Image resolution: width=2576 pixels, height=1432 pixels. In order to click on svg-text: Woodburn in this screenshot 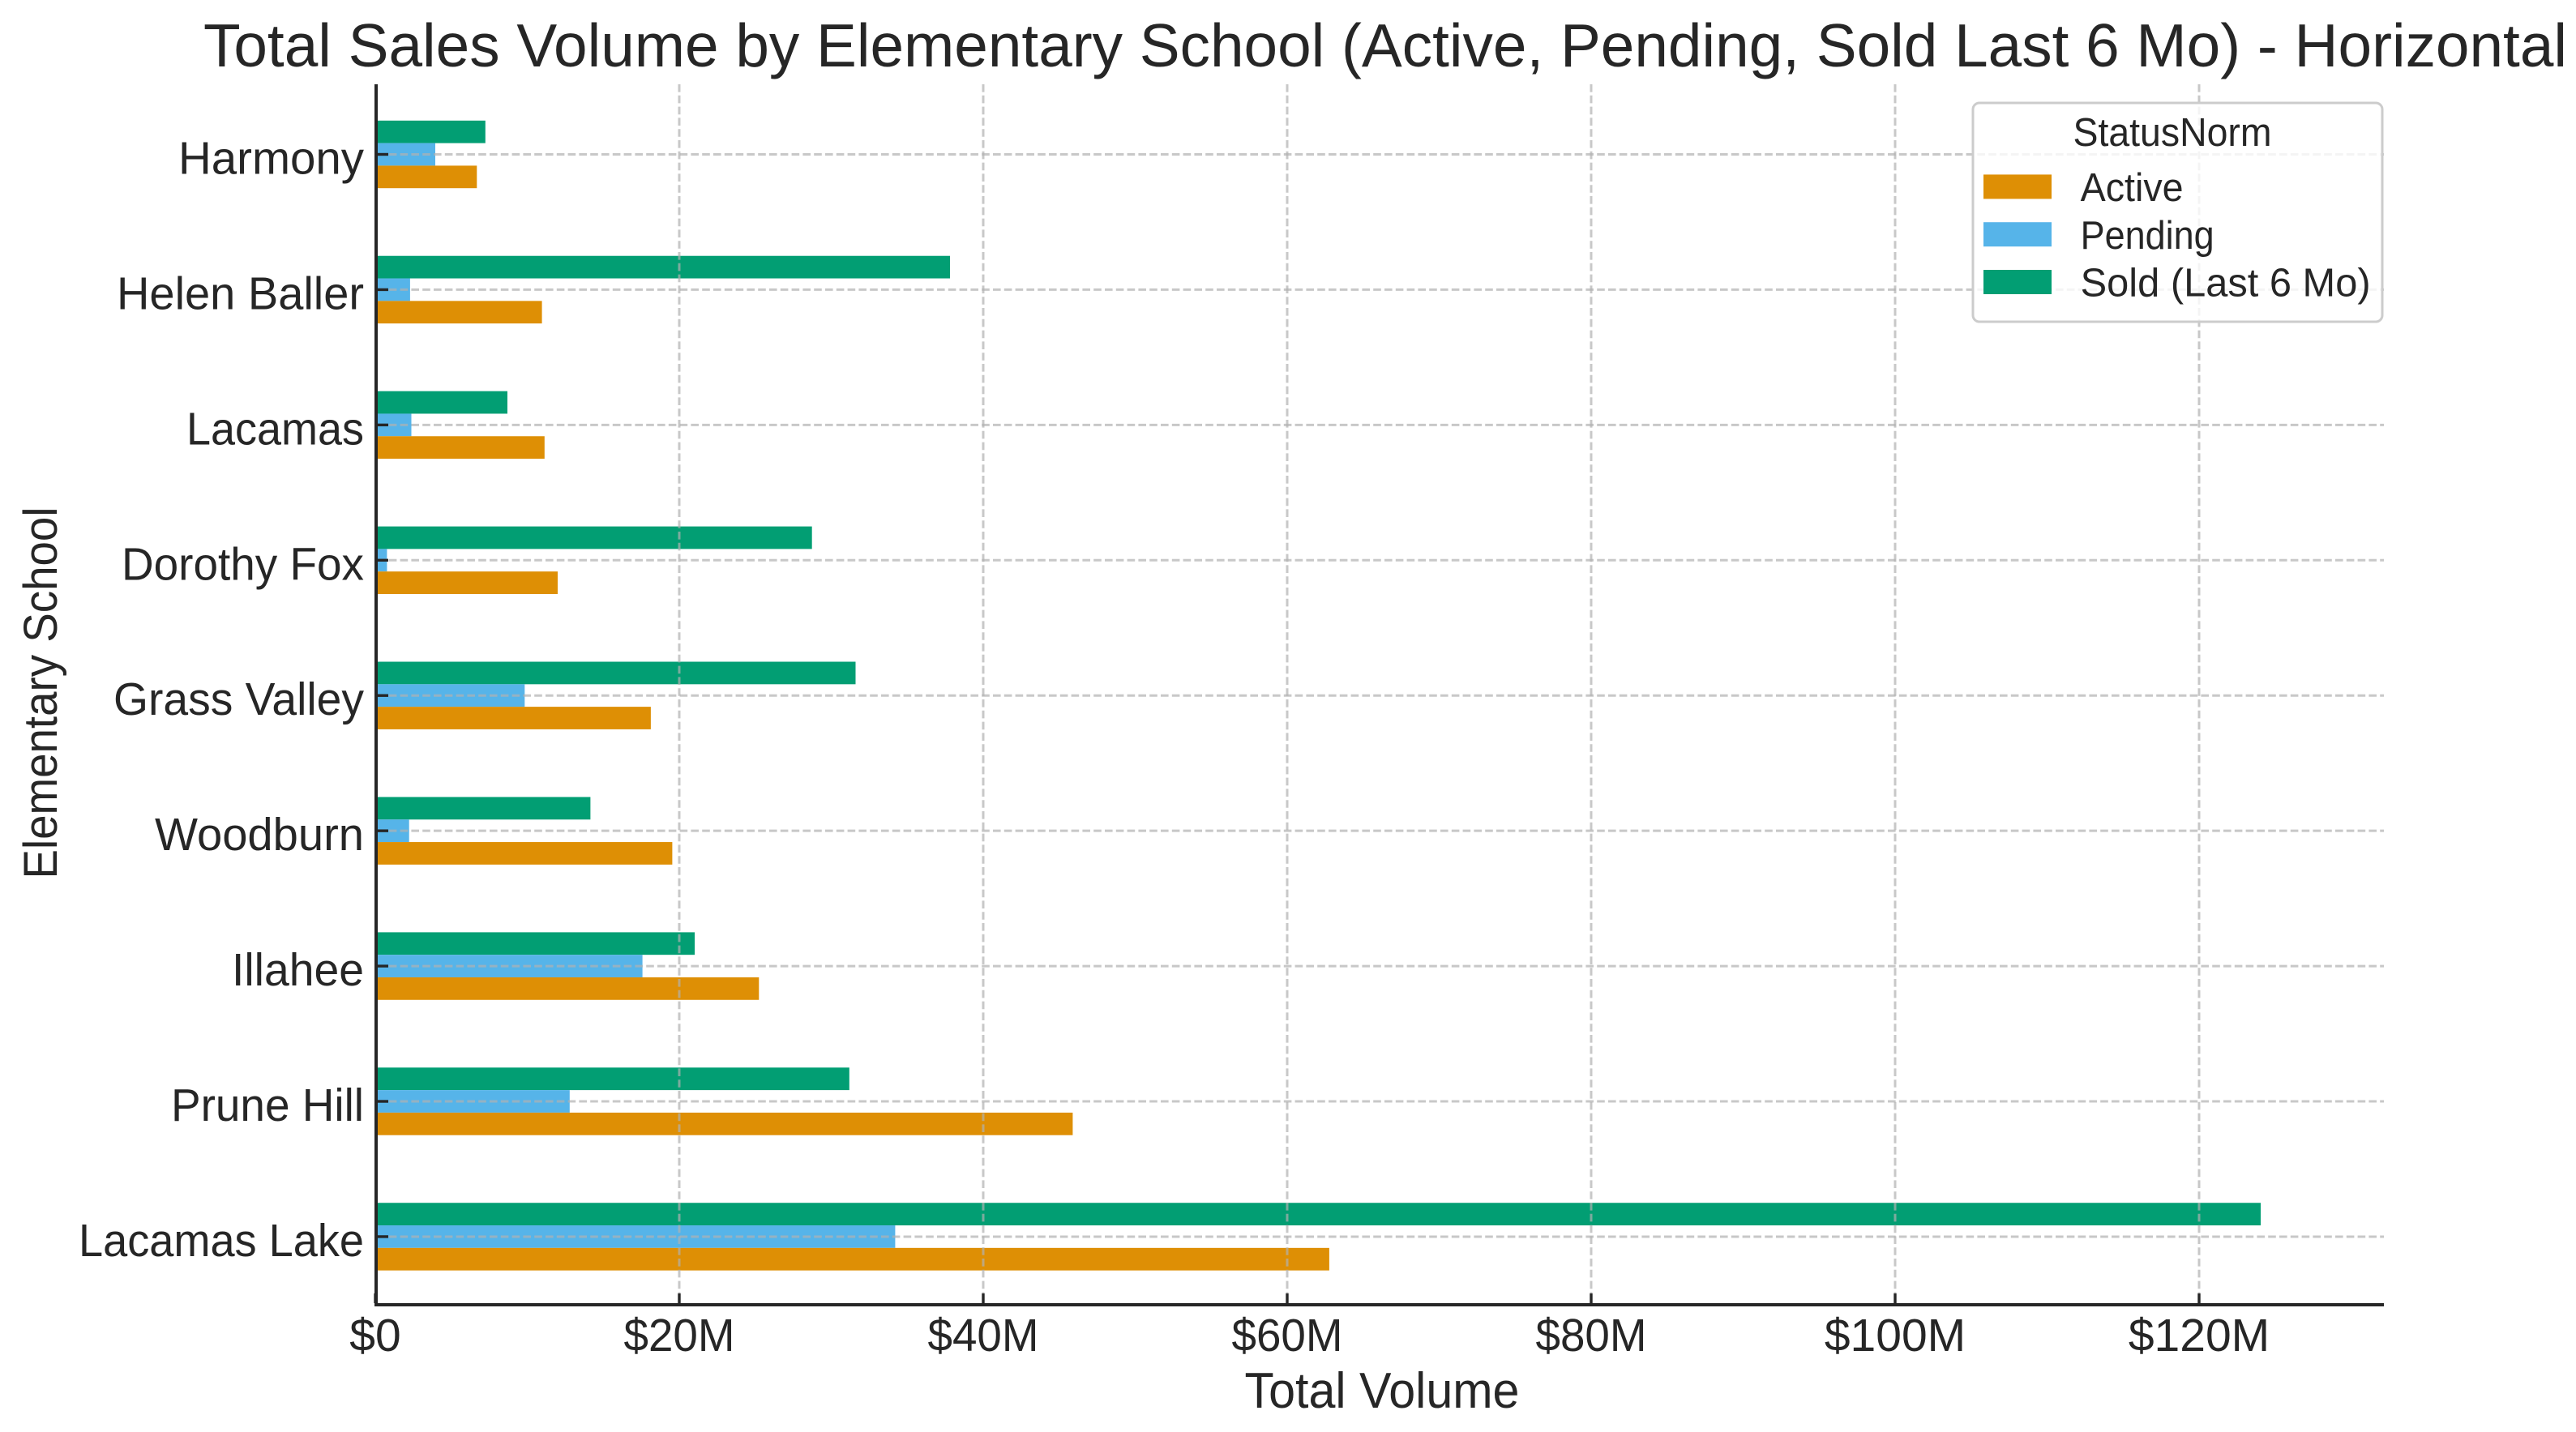, I will do `click(259, 835)`.